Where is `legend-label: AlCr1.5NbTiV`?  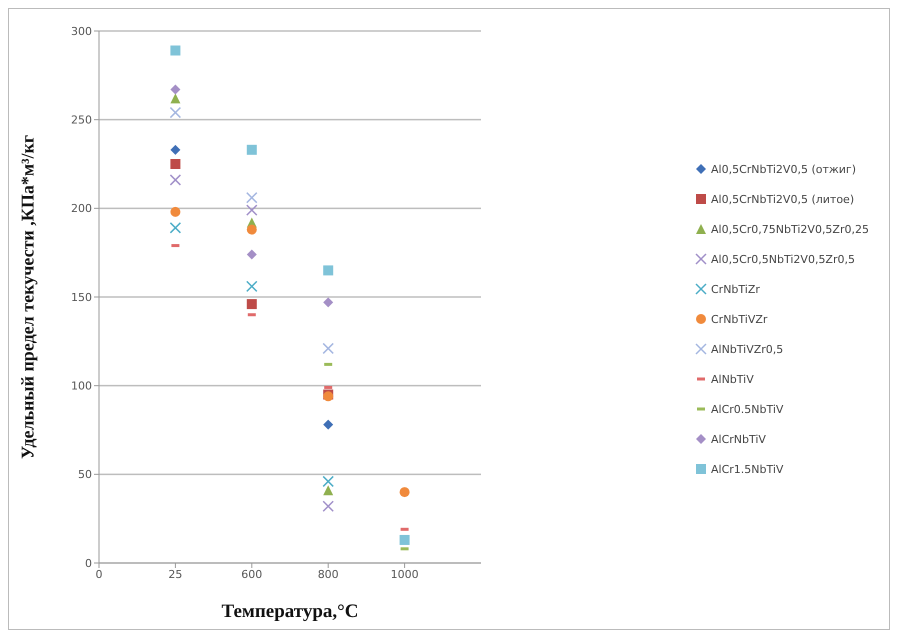
legend-label: AlCr1.5NbTiV is located at coordinates (747, 469).